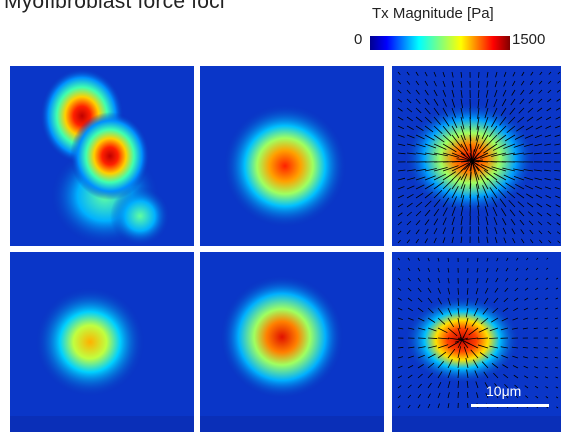  What do you see at coordinates (440, 43) in the screenshot?
I see `colorbar` at bounding box center [440, 43].